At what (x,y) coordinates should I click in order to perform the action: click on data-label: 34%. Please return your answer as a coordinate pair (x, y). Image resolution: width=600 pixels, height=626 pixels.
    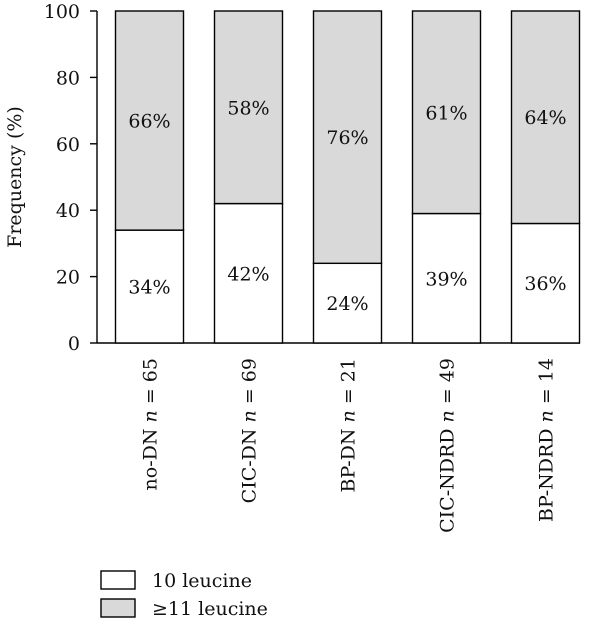
    Looking at the image, I should click on (149, 288).